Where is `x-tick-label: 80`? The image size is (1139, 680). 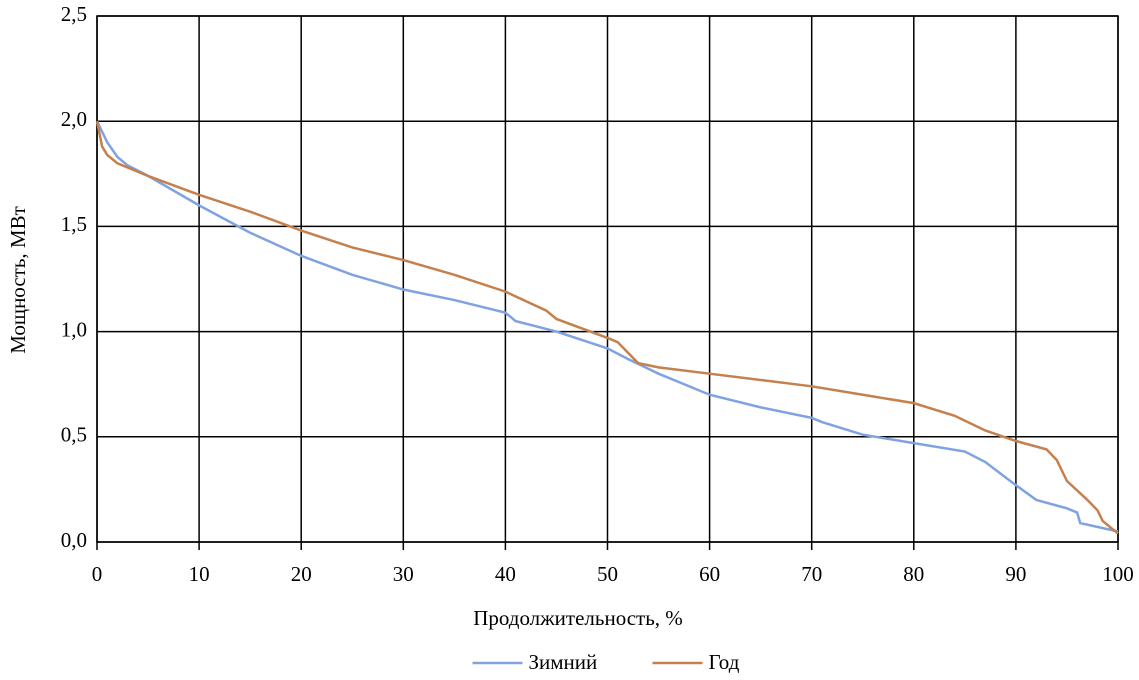 x-tick-label: 80 is located at coordinates (913, 574).